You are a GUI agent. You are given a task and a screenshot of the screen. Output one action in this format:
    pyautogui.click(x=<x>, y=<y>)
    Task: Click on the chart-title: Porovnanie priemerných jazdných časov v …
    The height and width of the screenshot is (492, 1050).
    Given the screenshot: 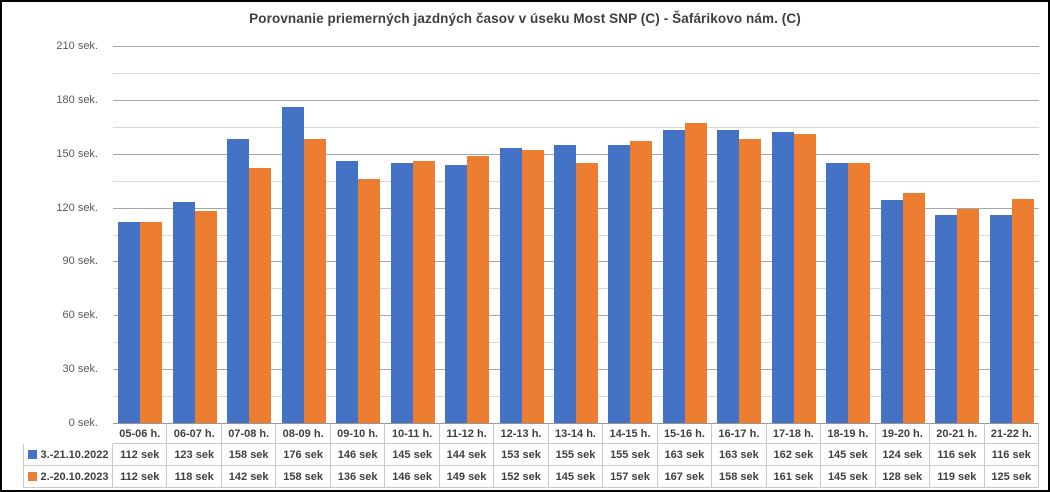 What is the action you would take?
    pyautogui.click(x=525, y=18)
    